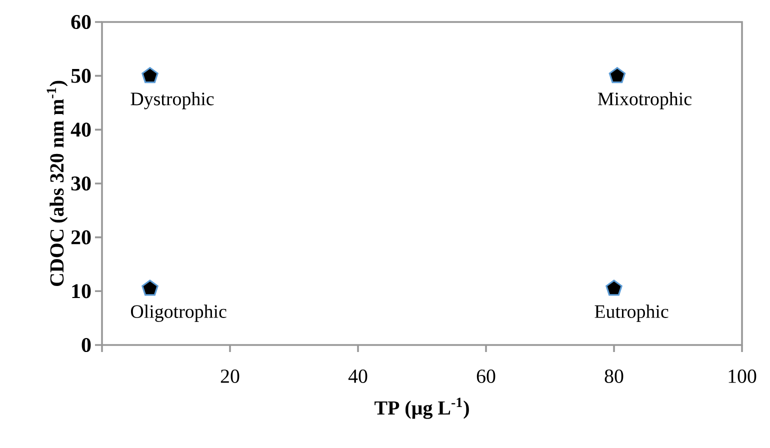 The width and height of the screenshot is (770, 448). Describe the element at coordinates (614, 376) in the screenshot. I see `x-tick-label: 80` at that location.